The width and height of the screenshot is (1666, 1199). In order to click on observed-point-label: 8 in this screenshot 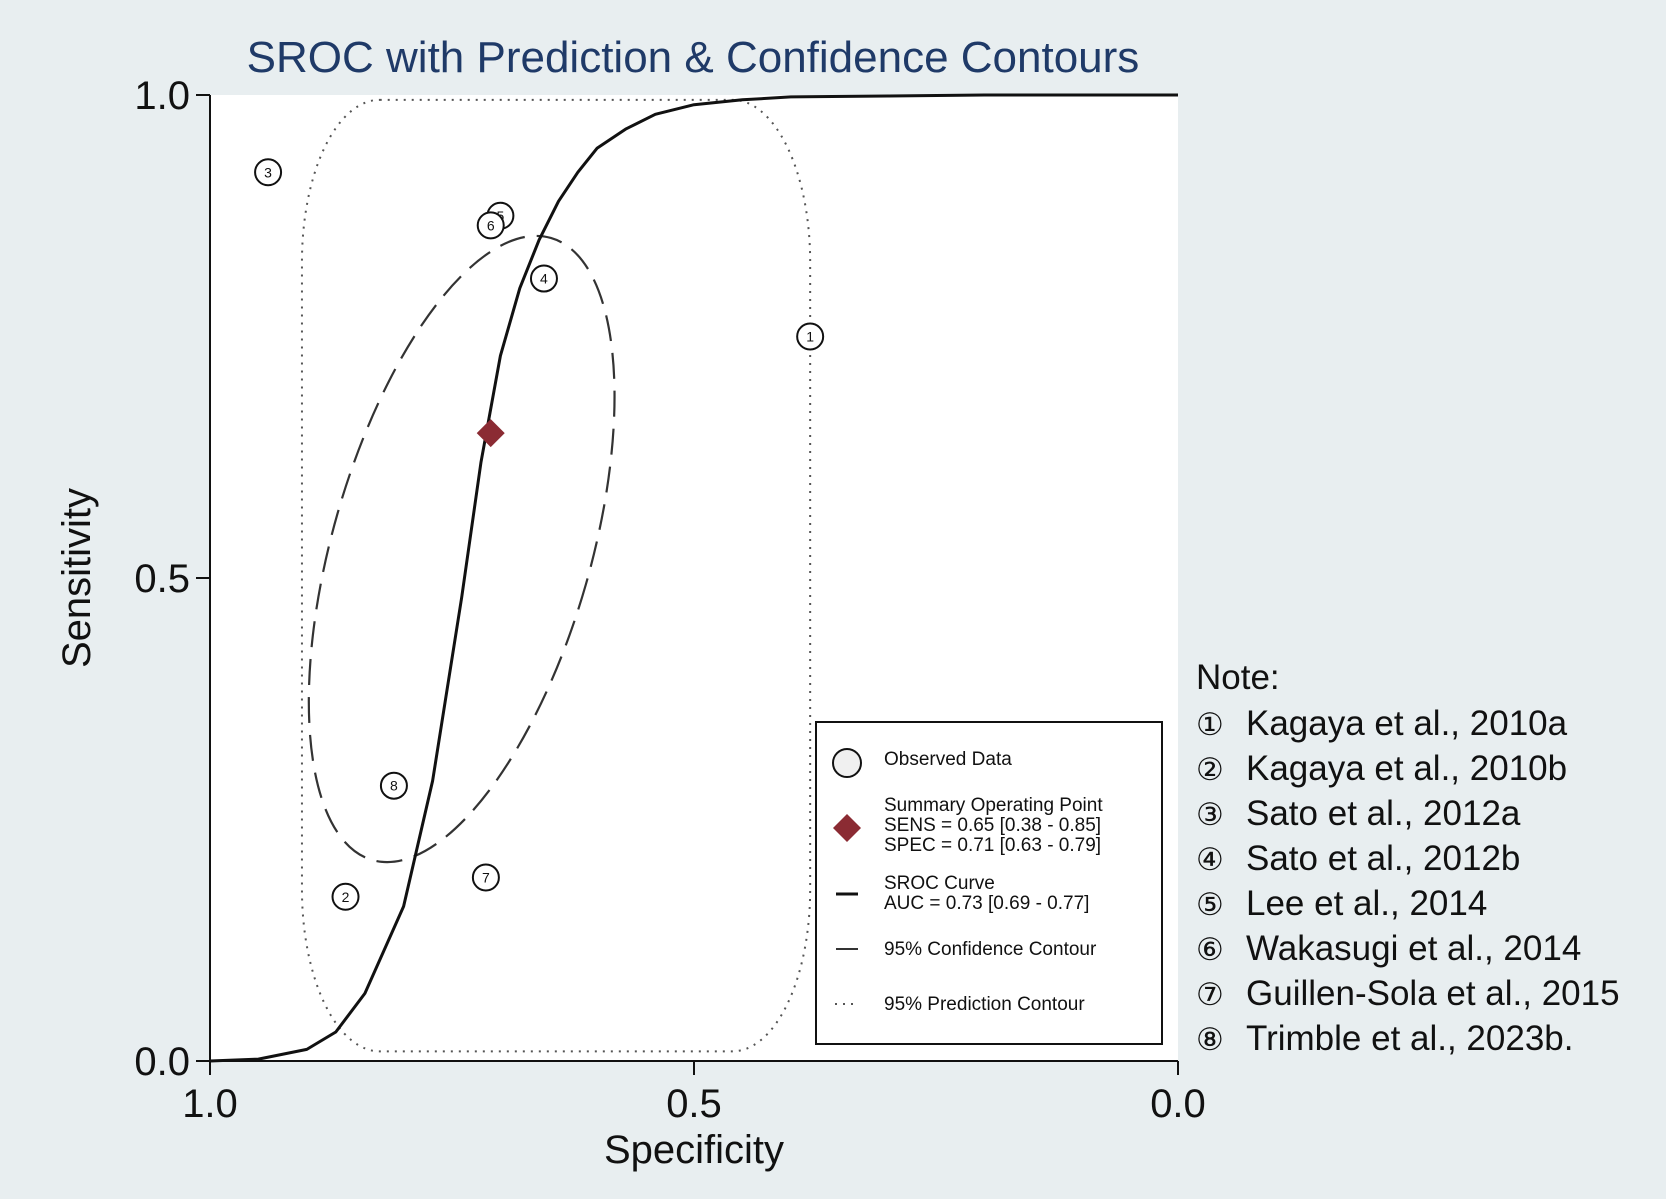, I will do `click(394, 786)`.